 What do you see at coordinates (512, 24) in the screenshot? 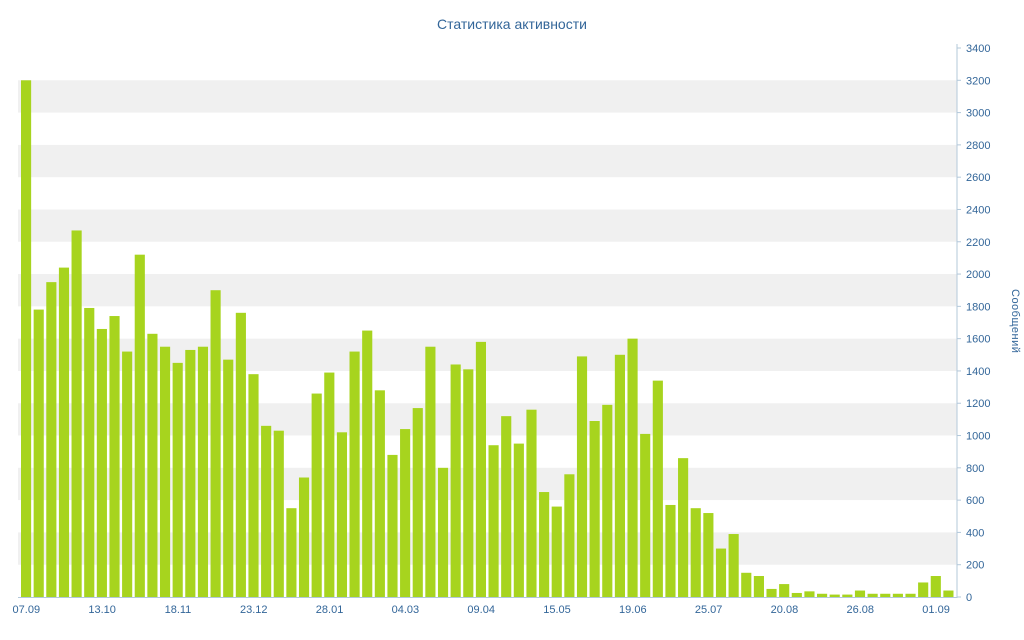
I see `chart-title: Статистика активности` at bounding box center [512, 24].